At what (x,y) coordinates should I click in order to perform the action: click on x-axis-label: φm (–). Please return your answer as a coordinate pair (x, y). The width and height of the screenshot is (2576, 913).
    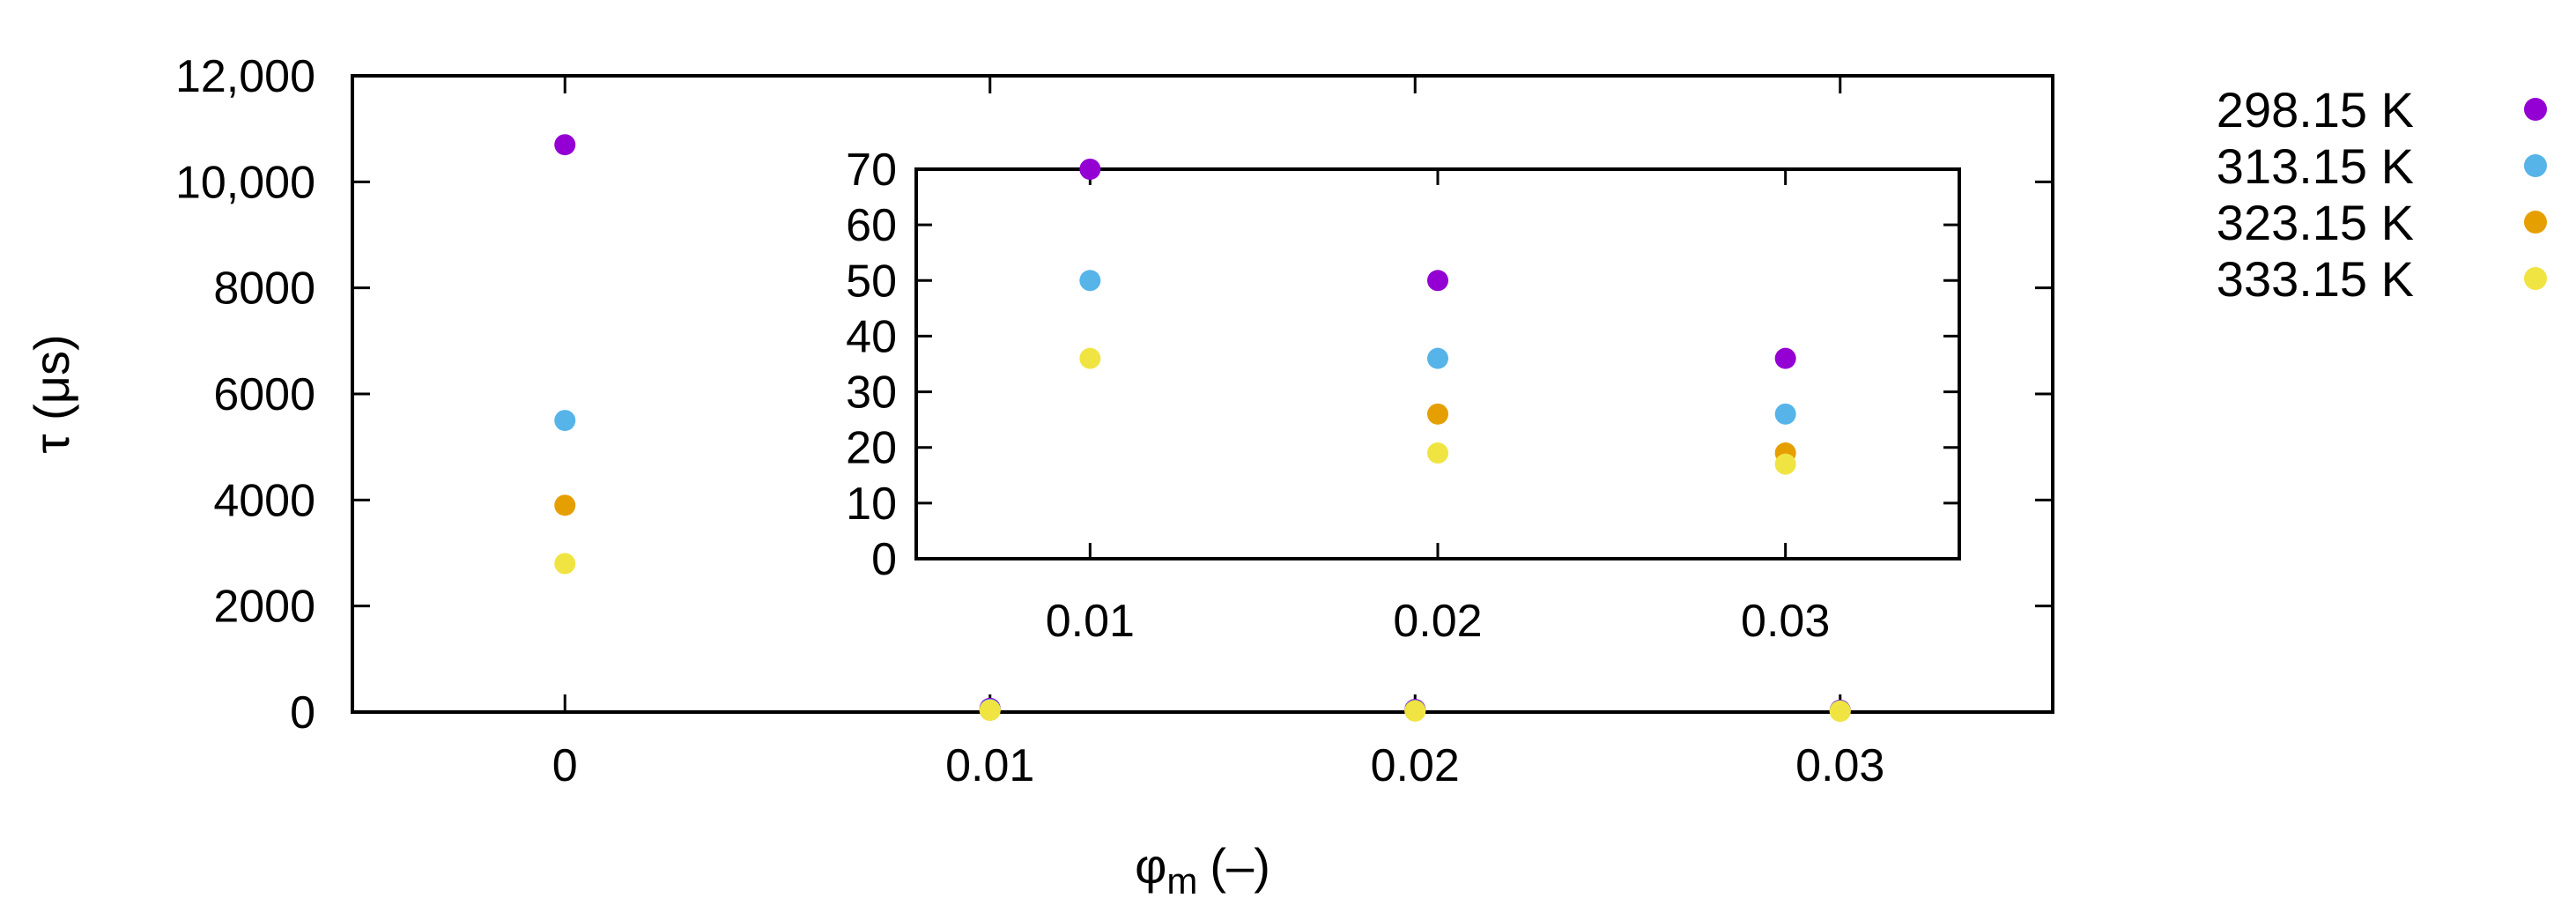
    Looking at the image, I should click on (1202, 870).